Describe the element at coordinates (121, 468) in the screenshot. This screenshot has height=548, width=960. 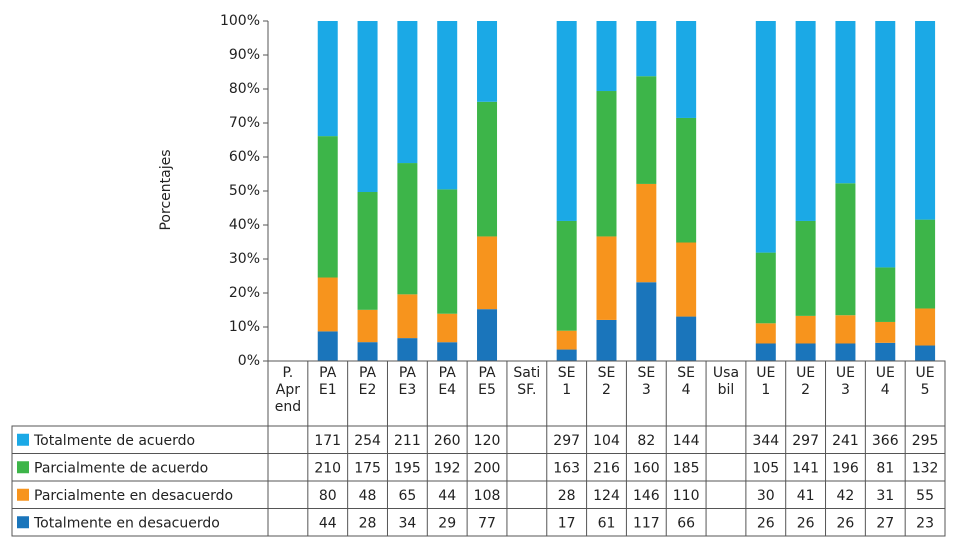
I see `legend-label: Parcialmente de acuerdo` at that location.